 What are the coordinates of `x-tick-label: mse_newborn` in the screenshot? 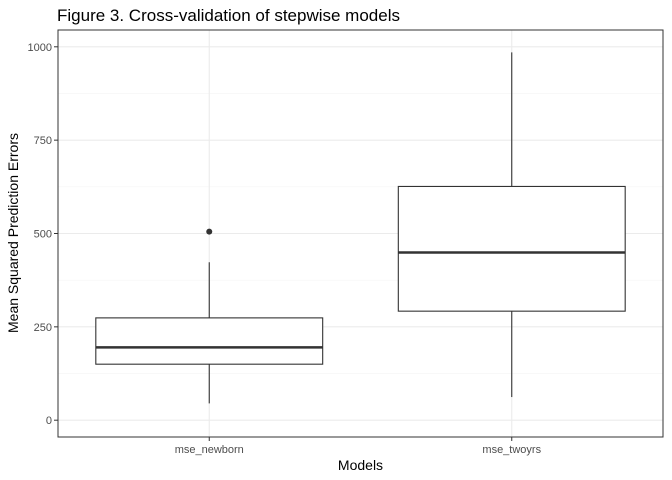 It's located at (209, 450).